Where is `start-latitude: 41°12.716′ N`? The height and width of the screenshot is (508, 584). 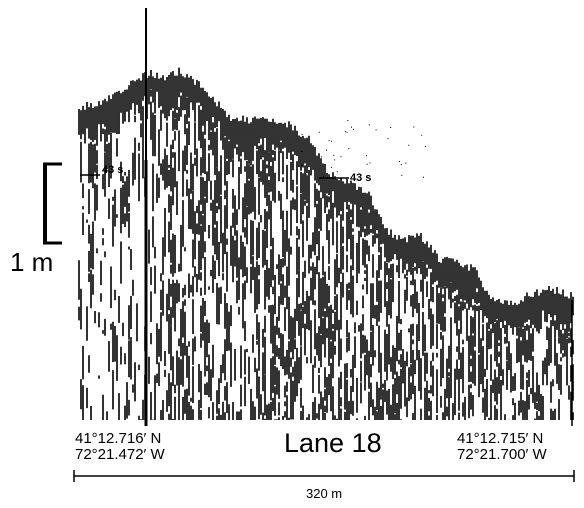
start-latitude: 41°12.716′ N is located at coordinates (118, 438).